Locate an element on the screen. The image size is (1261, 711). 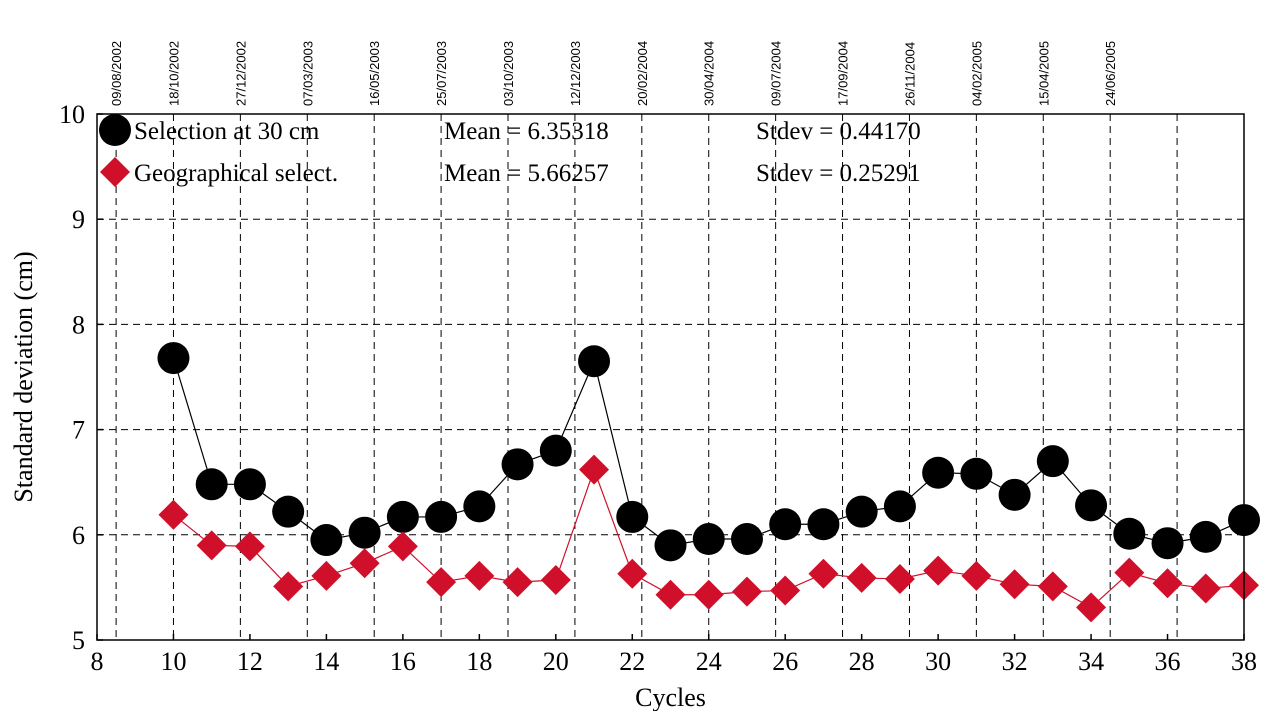
top-date-label: 15/04/2005 is located at coordinates (1043, 73).